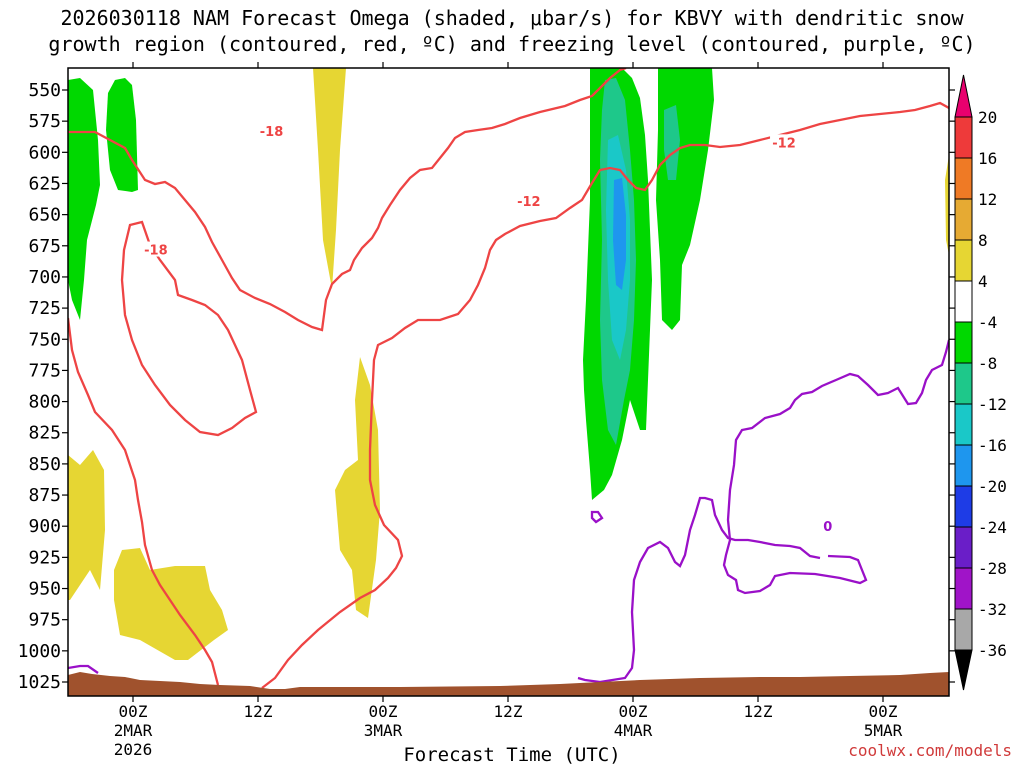 The width and height of the screenshot is (1024, 768). I want to click on x-date-label-30: 3MAR, so click(383, 730).